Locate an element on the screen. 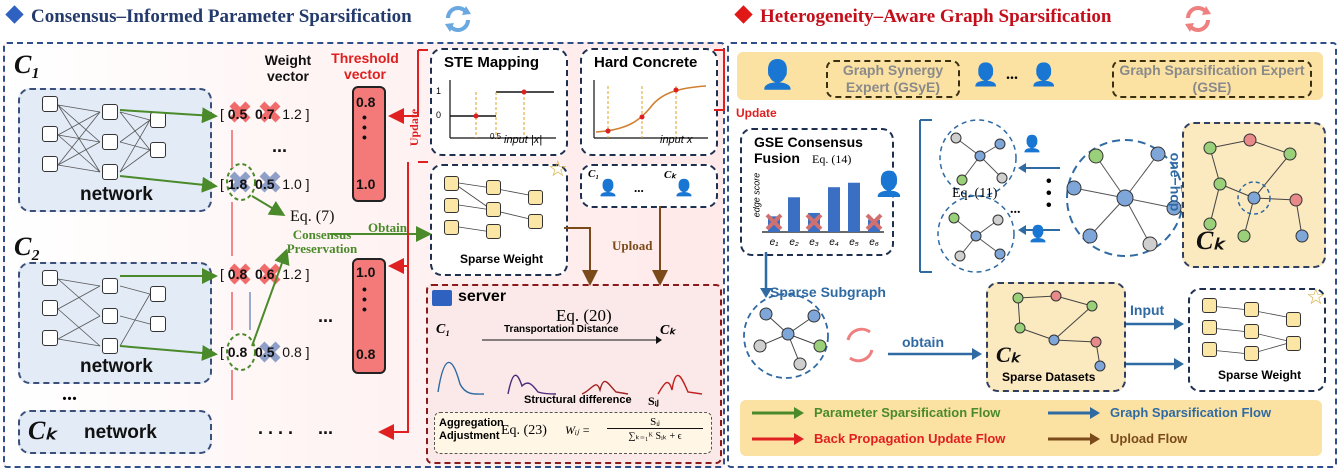  weight-value: 0.8 is located at coordinates (292, 352).